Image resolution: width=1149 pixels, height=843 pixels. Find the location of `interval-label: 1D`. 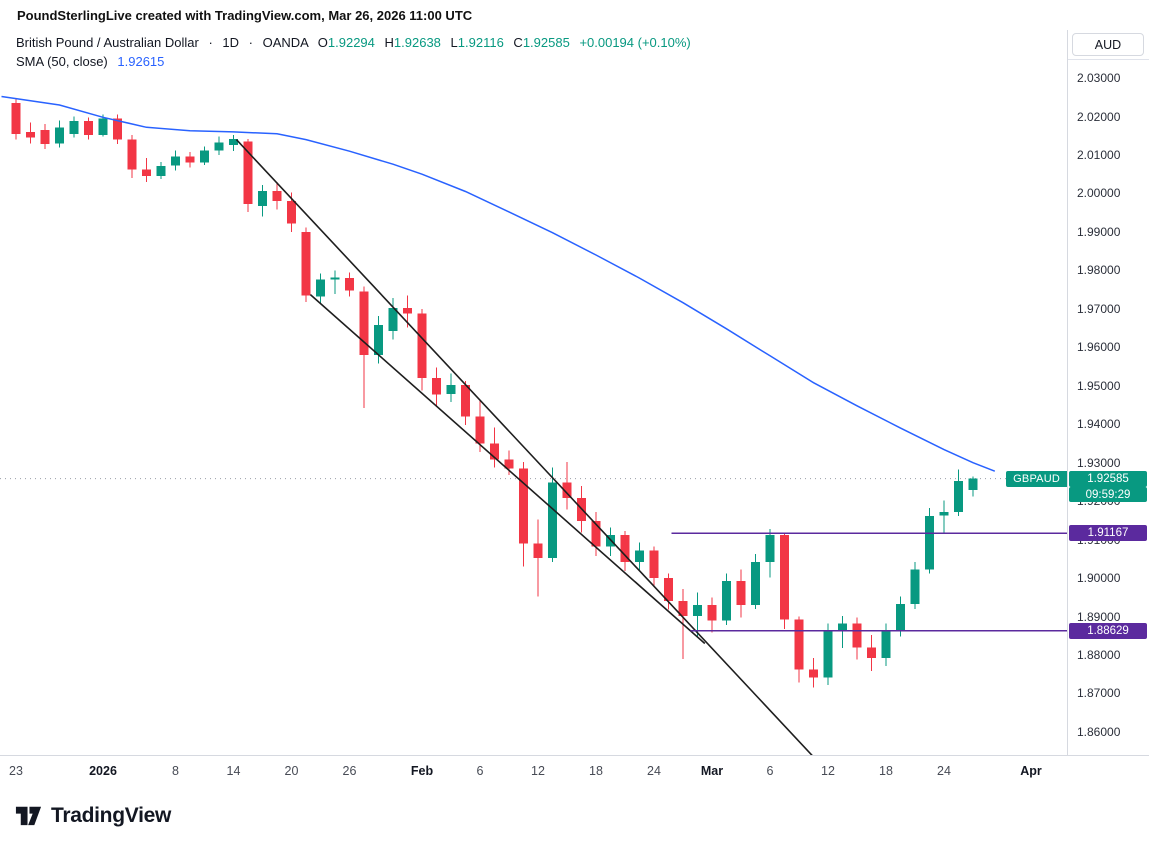

interval-label: 1D is located at coordinates (231, 42).